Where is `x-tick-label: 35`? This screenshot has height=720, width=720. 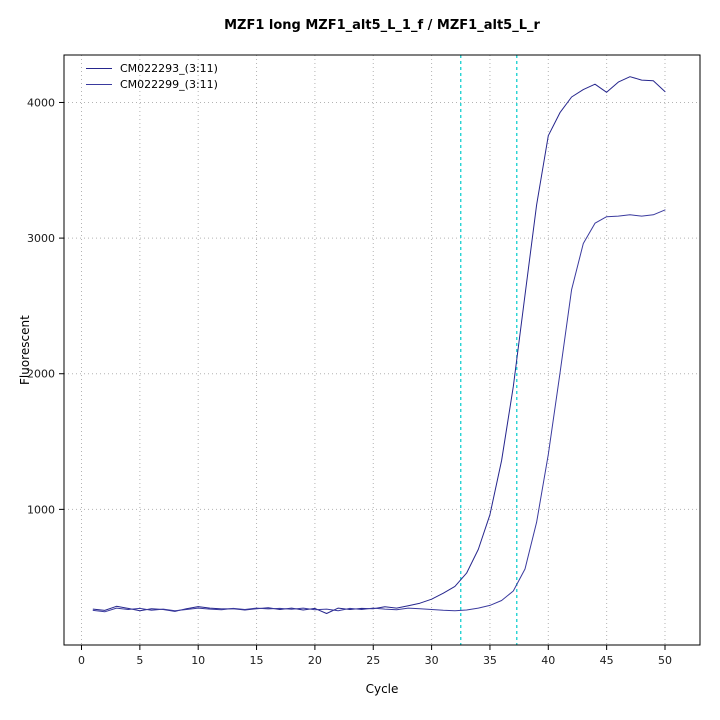 x-tick-label: 35 is located at coordinates (490, 660).